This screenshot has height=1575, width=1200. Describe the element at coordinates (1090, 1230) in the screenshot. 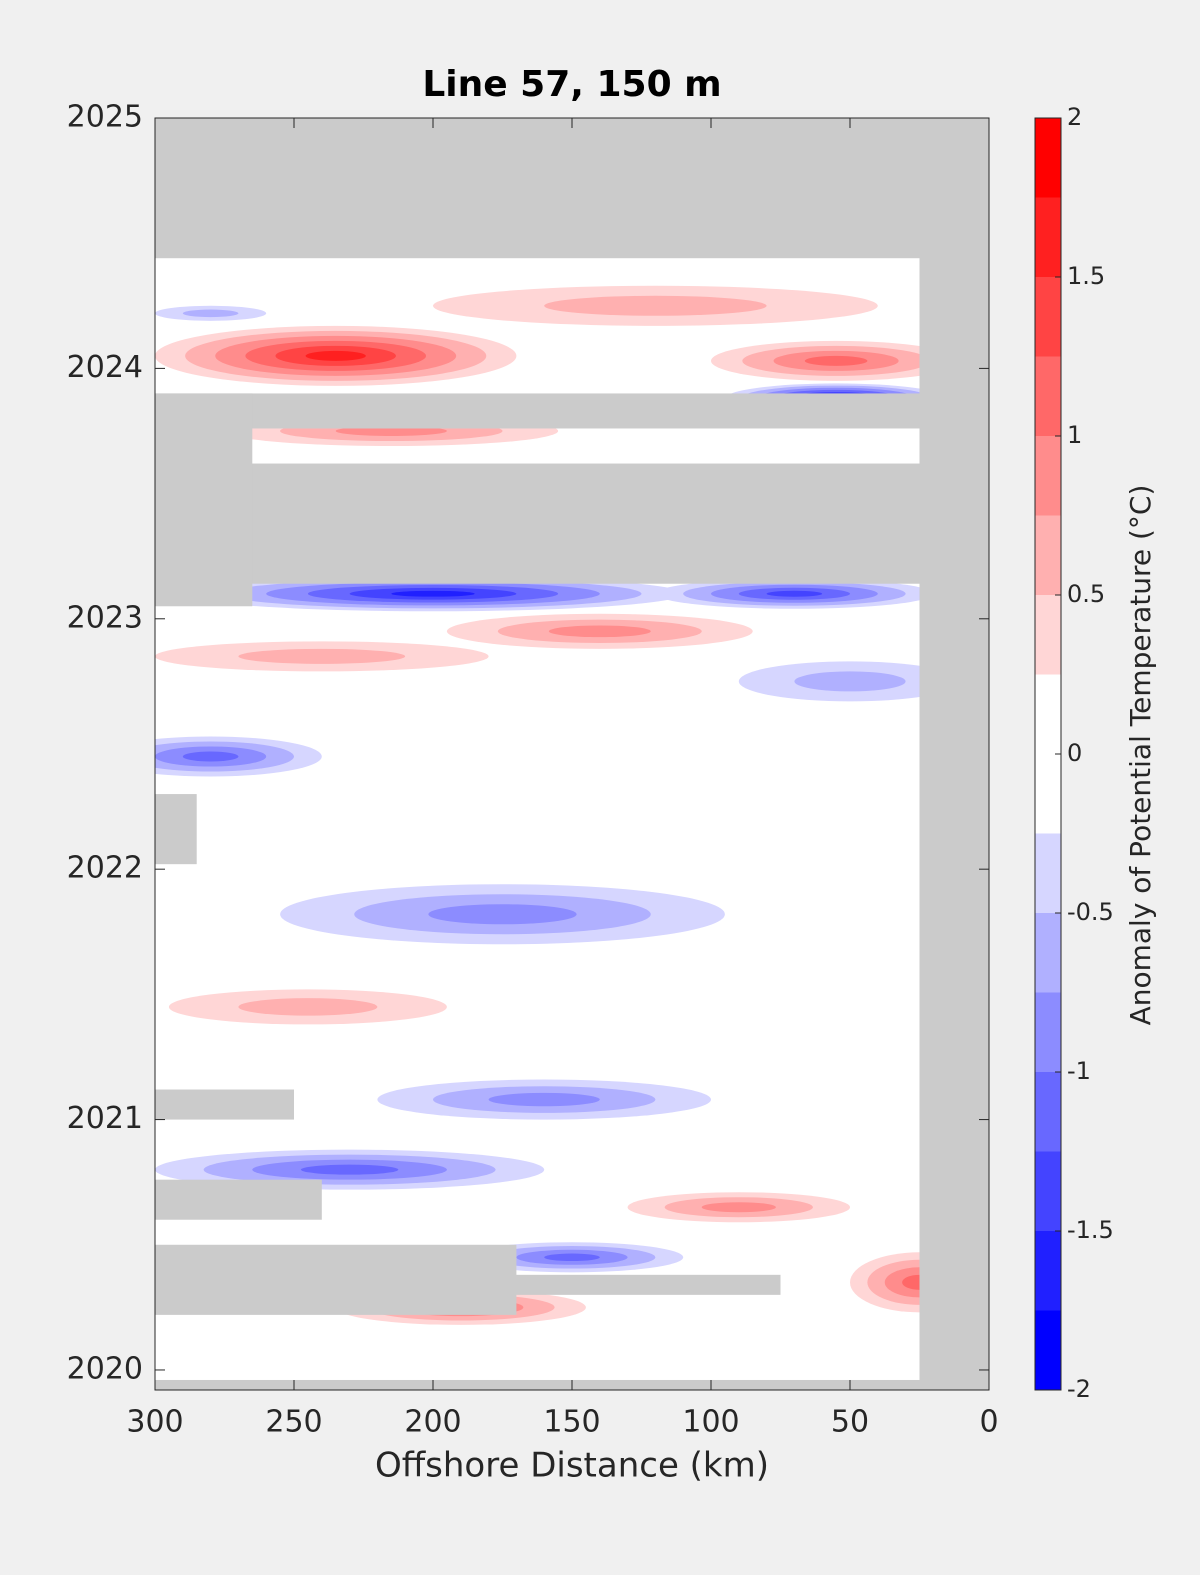

I see `colorbar-tick-label: -1.5` at that location.